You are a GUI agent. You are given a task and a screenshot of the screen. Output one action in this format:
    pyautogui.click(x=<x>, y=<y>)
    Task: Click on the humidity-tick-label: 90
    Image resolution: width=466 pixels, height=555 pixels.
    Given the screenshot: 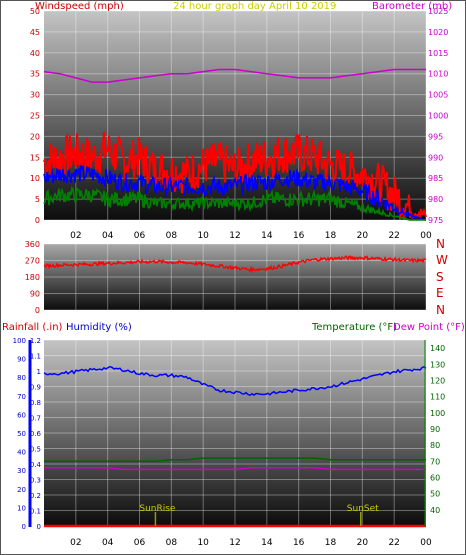 What is the action you would take?
    pyautogui.click(x=21, y=360)
    